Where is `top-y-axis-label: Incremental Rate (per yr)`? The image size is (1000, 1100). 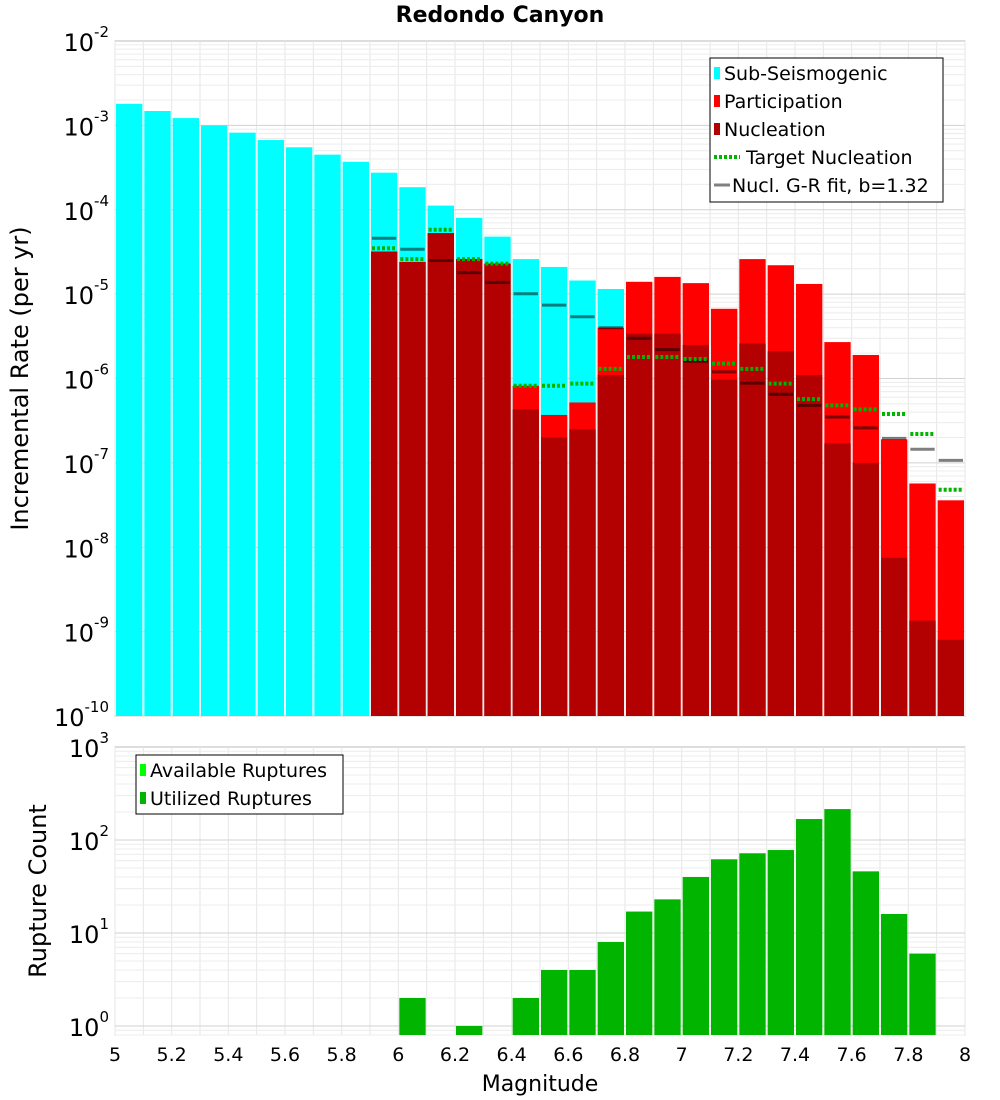 top-y-axis-label: Incremental Rate (per yr) is located at coordinates (20, 378).